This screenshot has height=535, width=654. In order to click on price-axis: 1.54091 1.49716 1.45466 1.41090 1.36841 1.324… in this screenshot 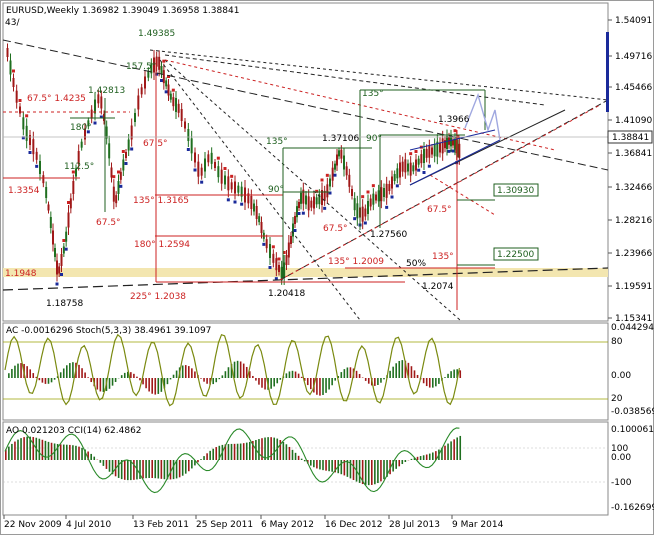, I will do `click(630, 170)`.